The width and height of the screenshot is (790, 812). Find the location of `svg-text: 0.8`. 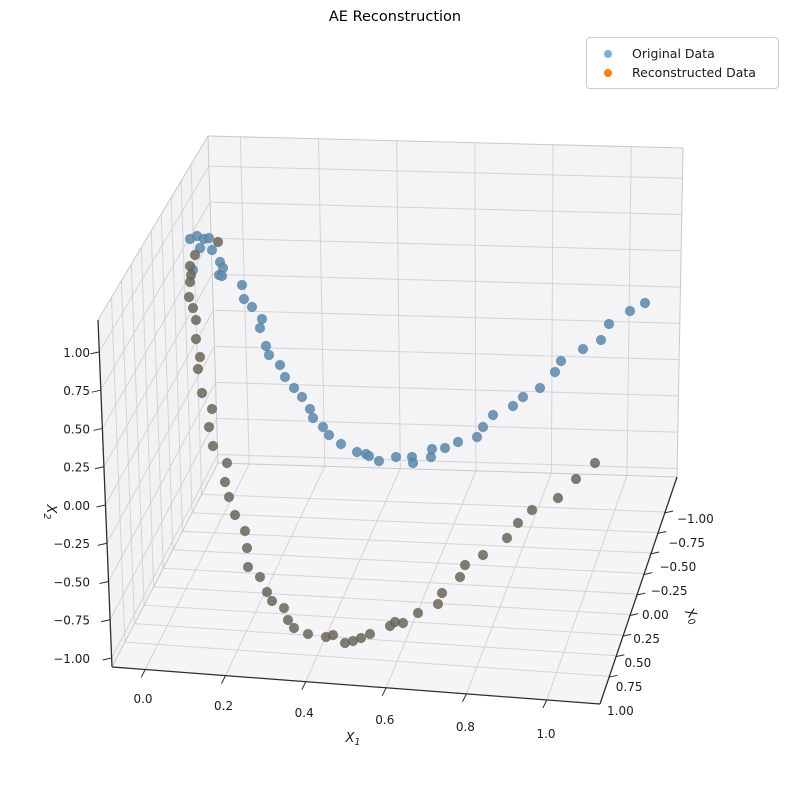

svg-text: 0.8 is located at coordinates (465, 727).